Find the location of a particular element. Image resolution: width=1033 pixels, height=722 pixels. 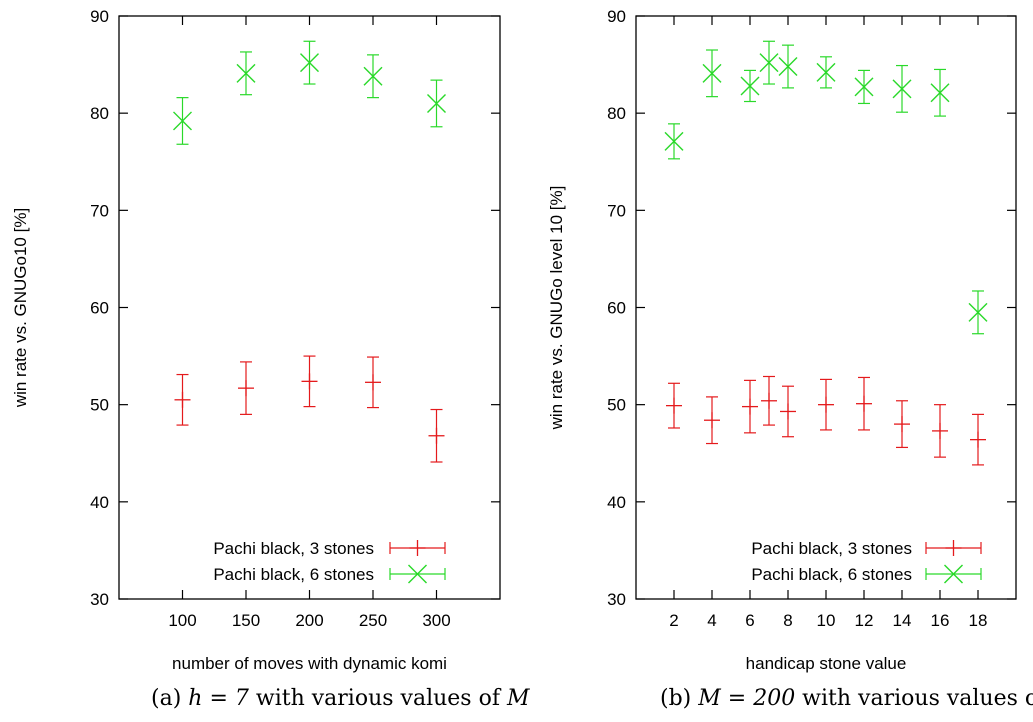

x-tick-label: 4 is located at coordinates (711, 620).